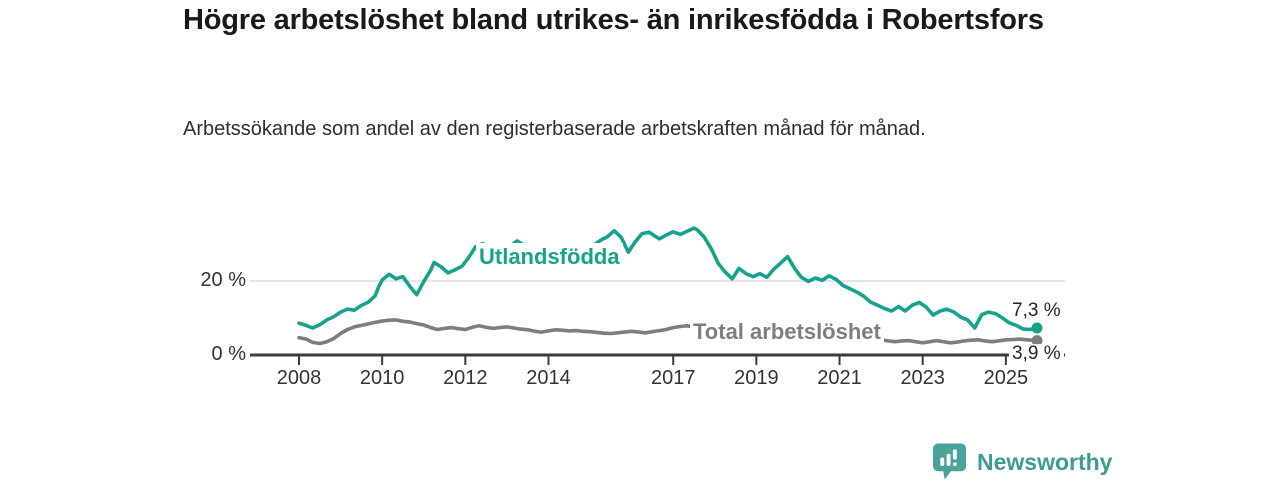 The height and width of the screenshot is (480, 1280). I want to click on series-line-utlandsf-dda, so click(668, 279).